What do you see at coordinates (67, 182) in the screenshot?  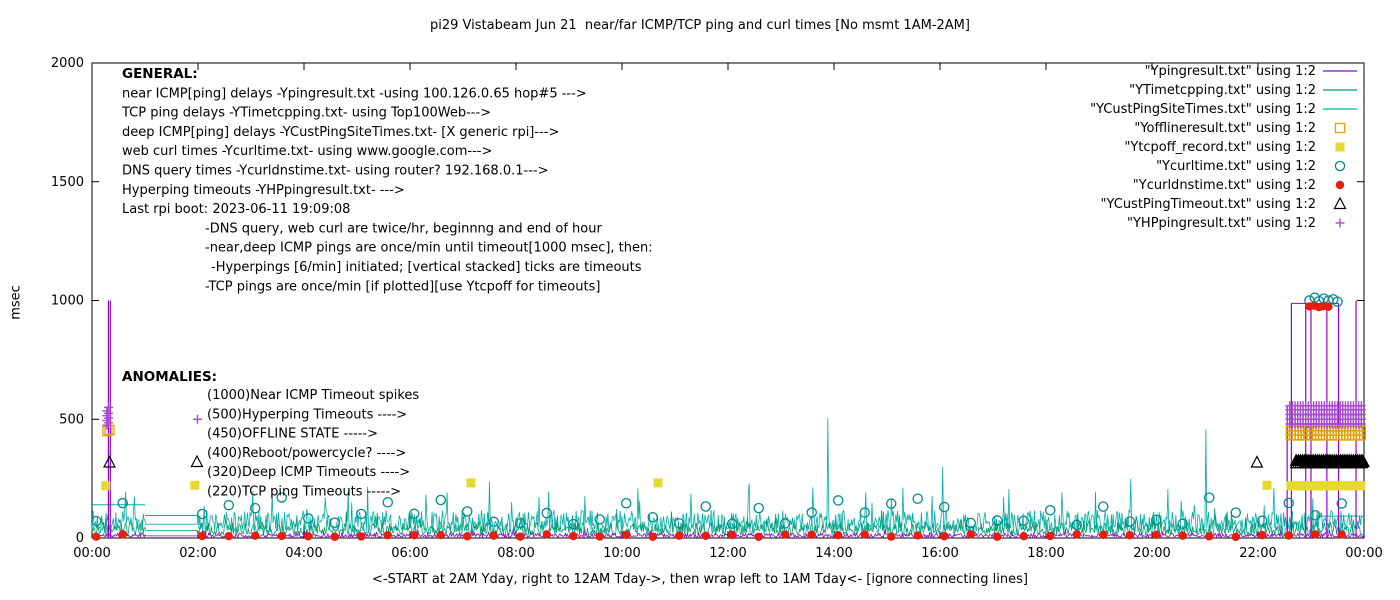 I see `text-label: 1500` at bounding box center [67, 182].